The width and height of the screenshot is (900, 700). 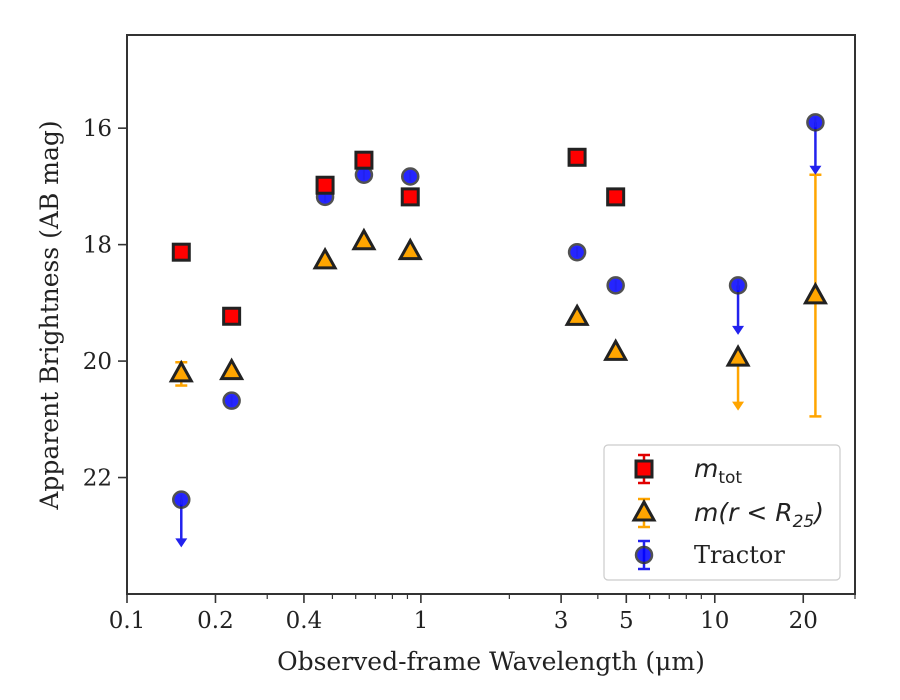 What do you see at coordinates (491, 661) in the screenshot?
I see `x-axis-title: Observed-frame Wavelength (μm)` at bounding box center [491, 661].